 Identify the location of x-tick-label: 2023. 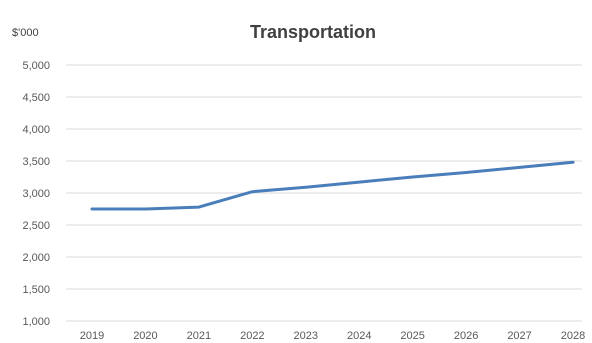
(306, 336).